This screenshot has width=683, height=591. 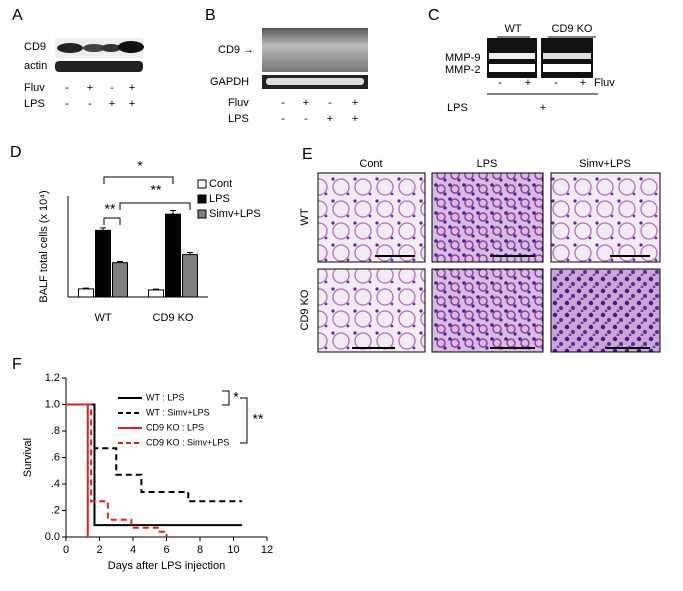 What do you see at coordinates (17, 364) in the screenshot?
I see `panel-label: F` at bounding box center [17, 364].